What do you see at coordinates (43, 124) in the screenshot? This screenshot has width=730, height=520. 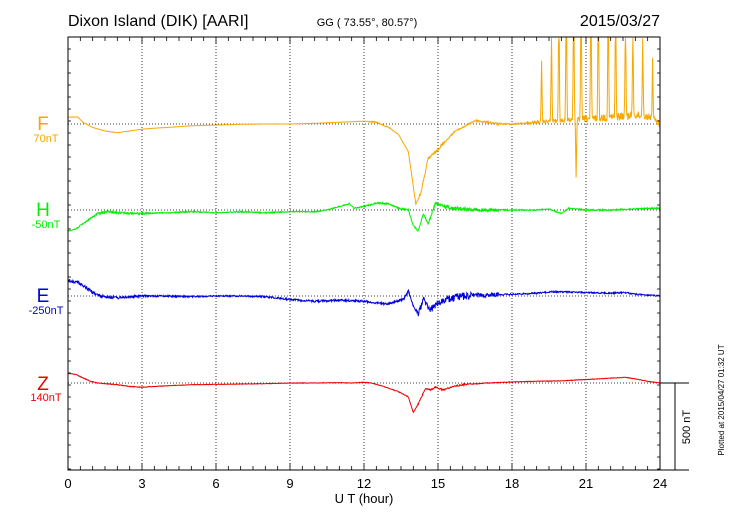 I see `series-name-f: F` at bounding box center [43, 124].